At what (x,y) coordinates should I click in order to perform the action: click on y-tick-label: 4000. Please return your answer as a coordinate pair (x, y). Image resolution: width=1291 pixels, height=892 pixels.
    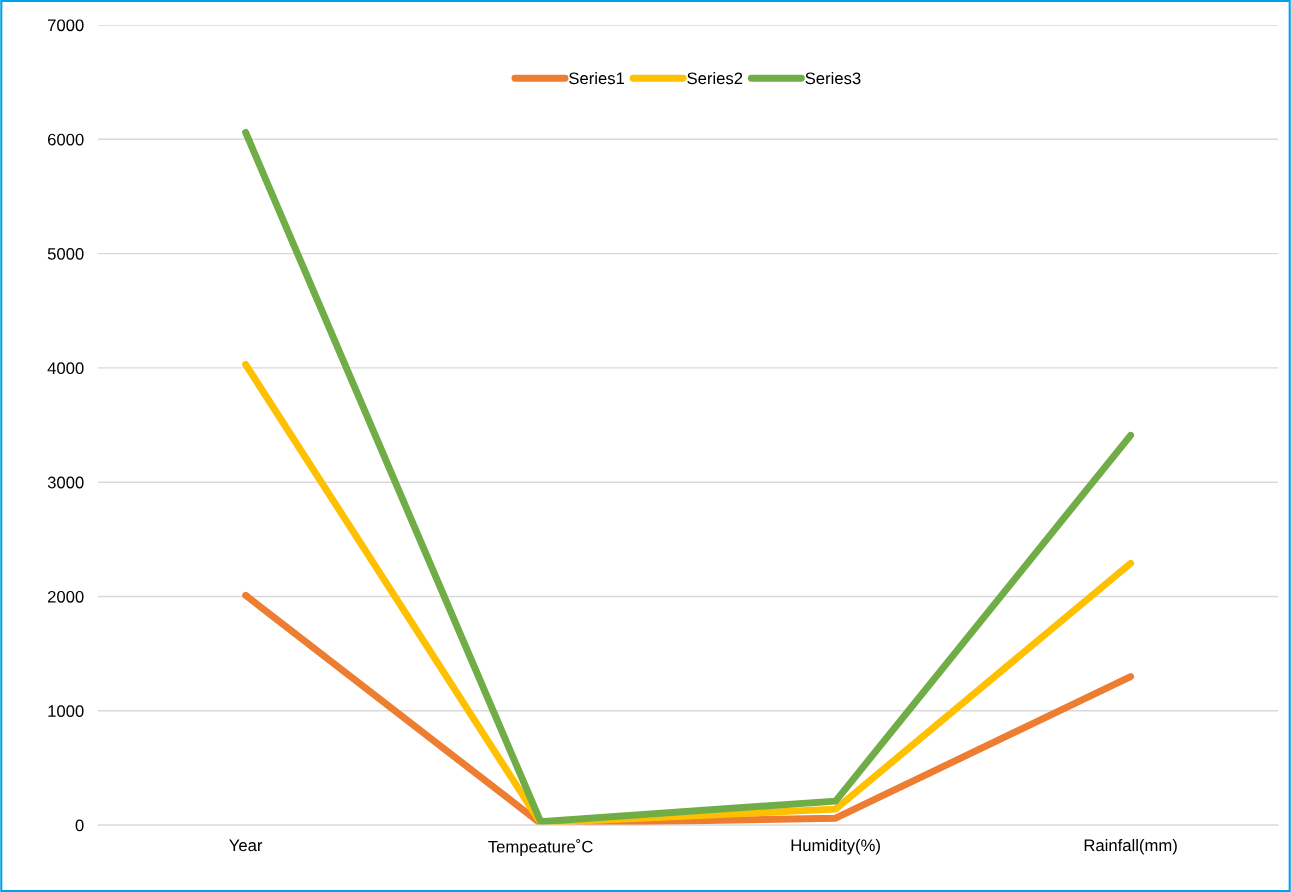
    Looking at the image, I should click on (65, 368).